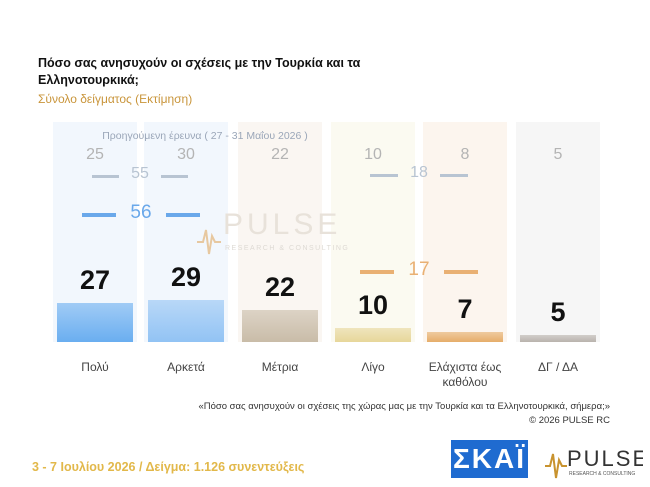 The image size is (650, 487). I want to click on category-label: Αρκετά, so click(186, 367).